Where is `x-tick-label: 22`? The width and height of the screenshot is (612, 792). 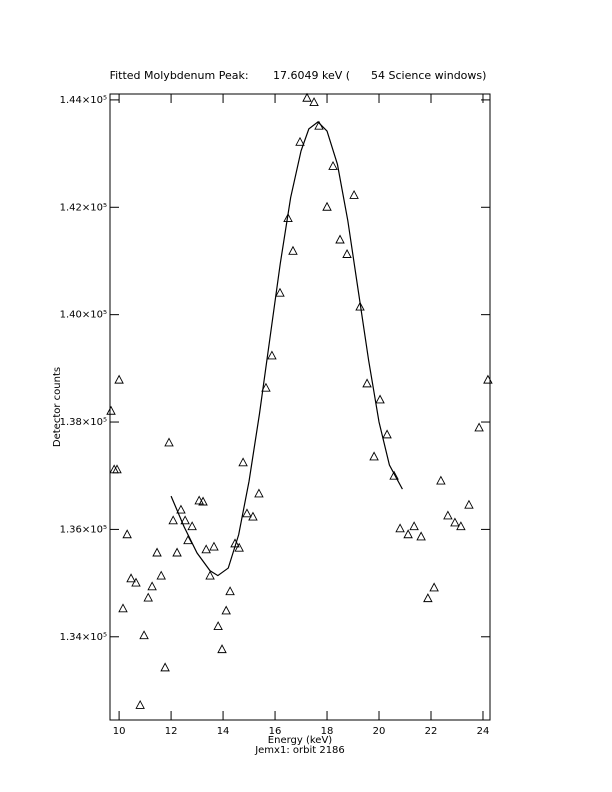
x-tick-label: 22 is located at coordinates (431, 731).